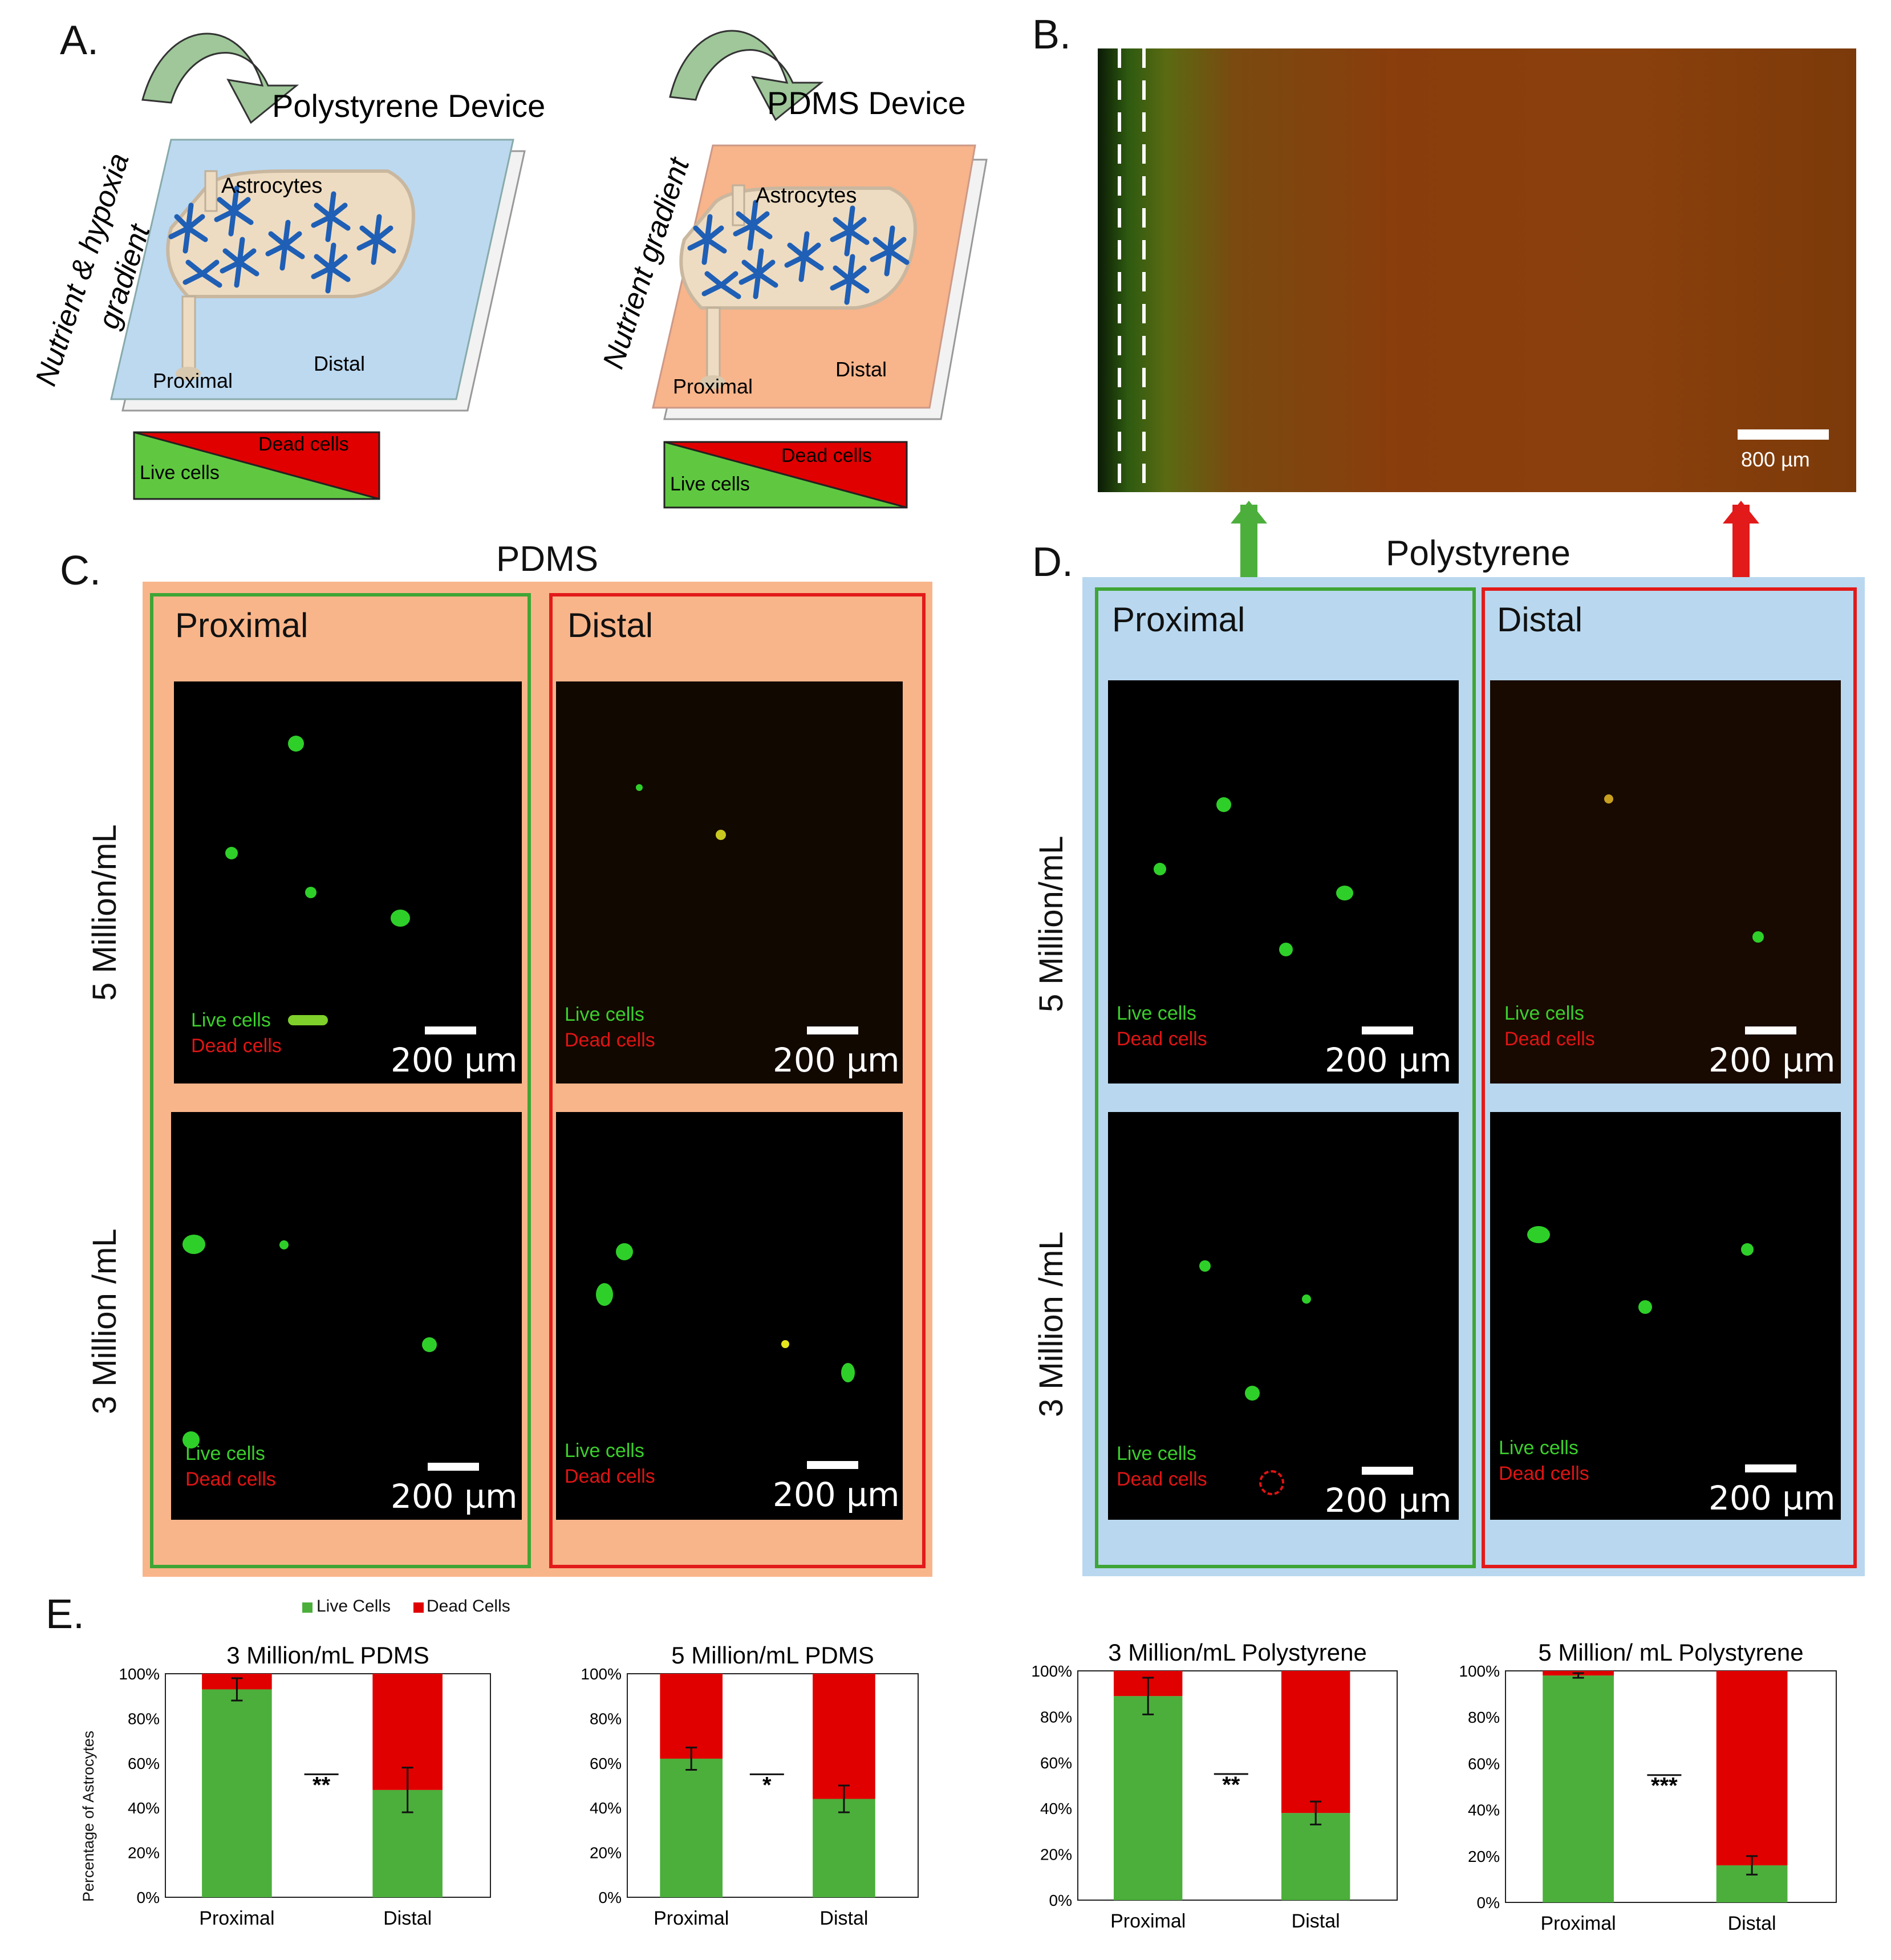  What do you see at coordinates (730, 882) in the screenshot?
I see `micrograph-c-dist-5m: Live cells Dead cells 200 µm` at bounding box center [730, 882].